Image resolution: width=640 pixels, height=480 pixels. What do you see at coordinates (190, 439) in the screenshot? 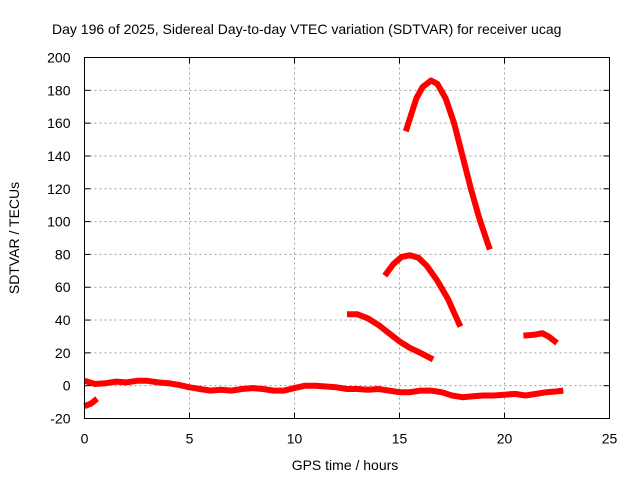
I see `x-tick-label: 5` at bounding box center [190, 439].